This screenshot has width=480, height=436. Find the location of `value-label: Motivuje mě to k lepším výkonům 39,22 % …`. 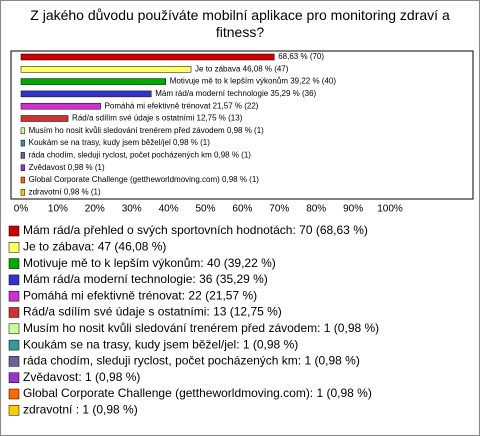

value-label: Motivuje mě to k lepším výkonům 39,22 % … is located at coordinates (253, 81).